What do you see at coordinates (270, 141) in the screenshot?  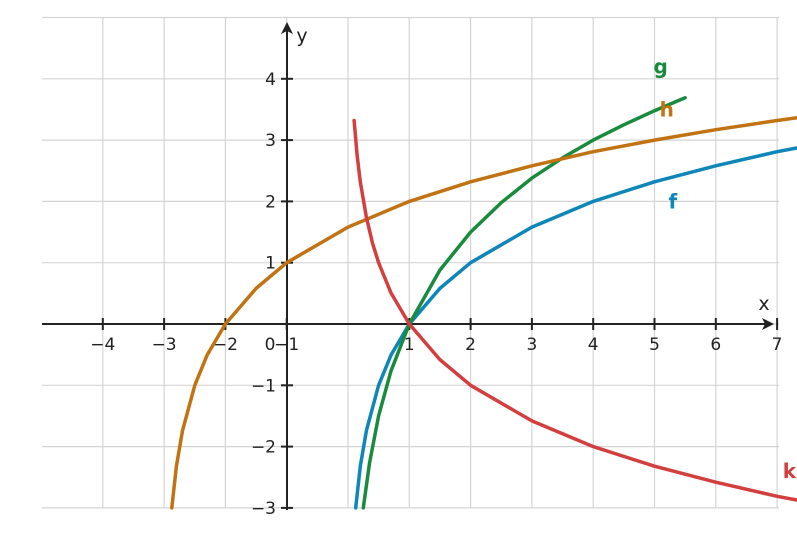 I see `y-tick-label: 3` at bounding box center [270, 141].